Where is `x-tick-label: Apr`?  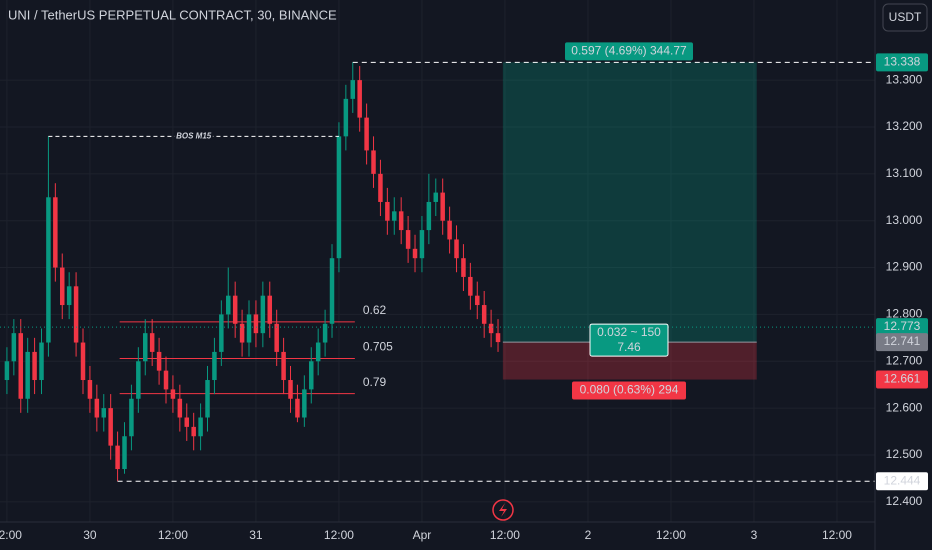 x-tick-label: Apr is located at coordinates (422, 535).